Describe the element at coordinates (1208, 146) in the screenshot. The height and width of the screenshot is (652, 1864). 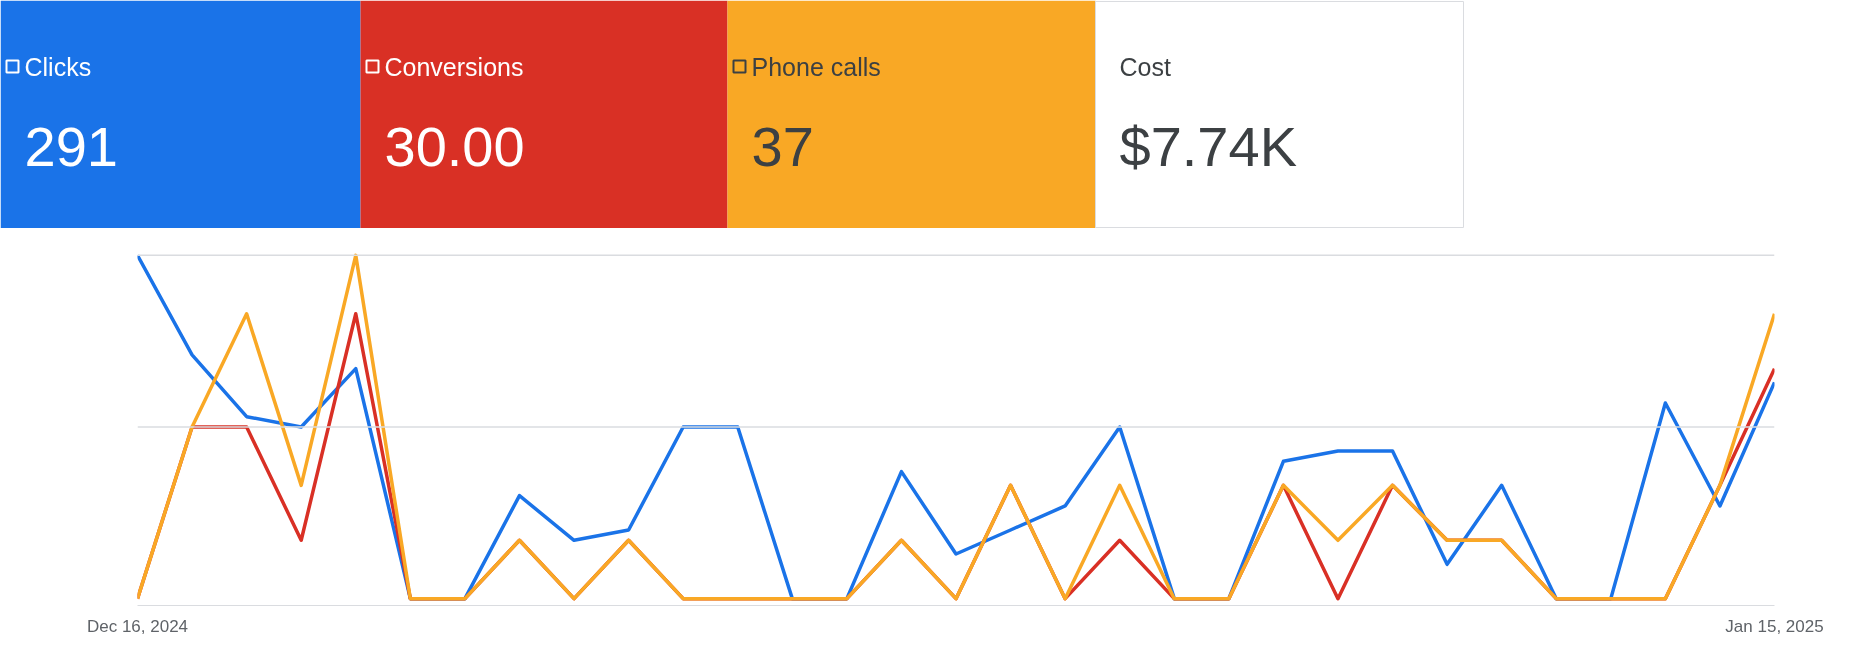
I see `text: $7.74K` at that location.